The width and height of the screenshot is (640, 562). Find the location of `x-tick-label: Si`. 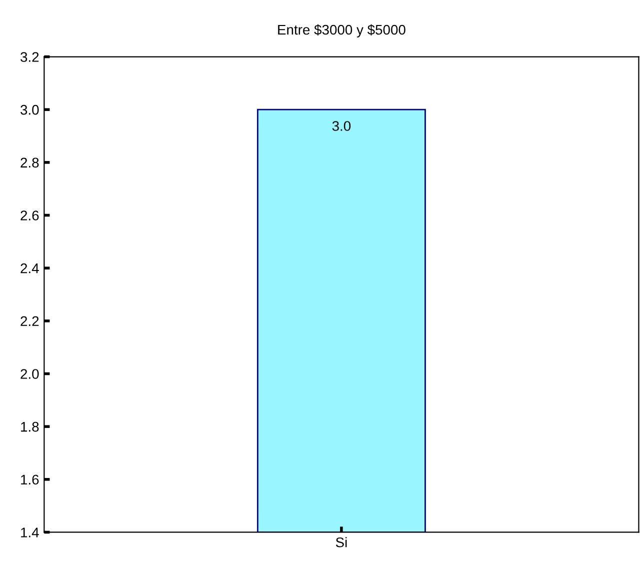

x-tick-label: Si is located at coordinates (341, 542).